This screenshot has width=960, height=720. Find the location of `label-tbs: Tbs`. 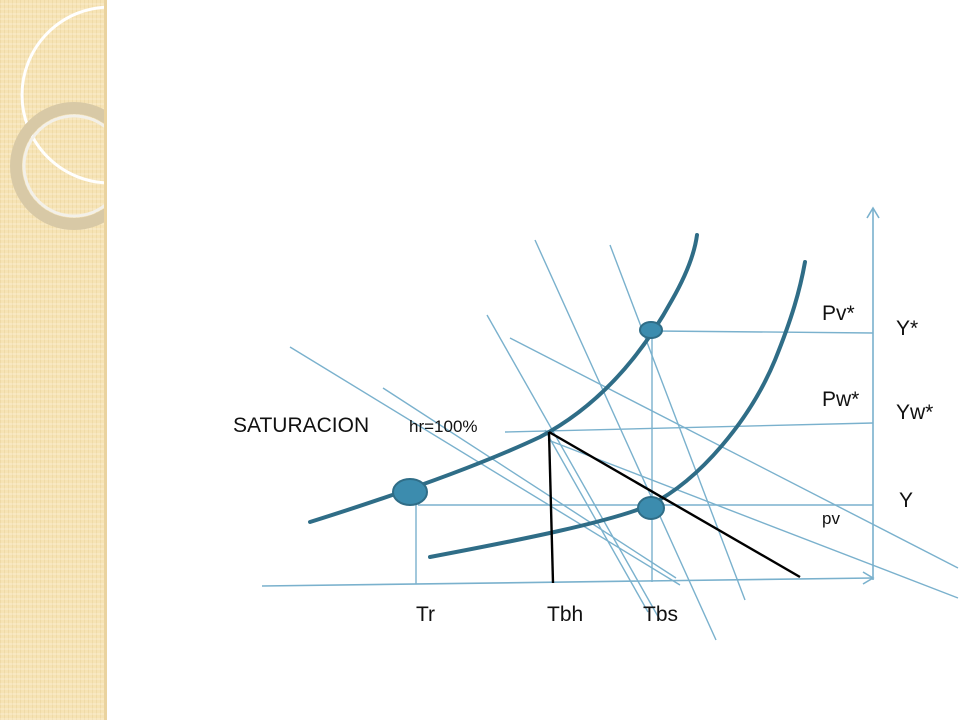

label-tbs: Tbs is located at coordinates (660, 614).